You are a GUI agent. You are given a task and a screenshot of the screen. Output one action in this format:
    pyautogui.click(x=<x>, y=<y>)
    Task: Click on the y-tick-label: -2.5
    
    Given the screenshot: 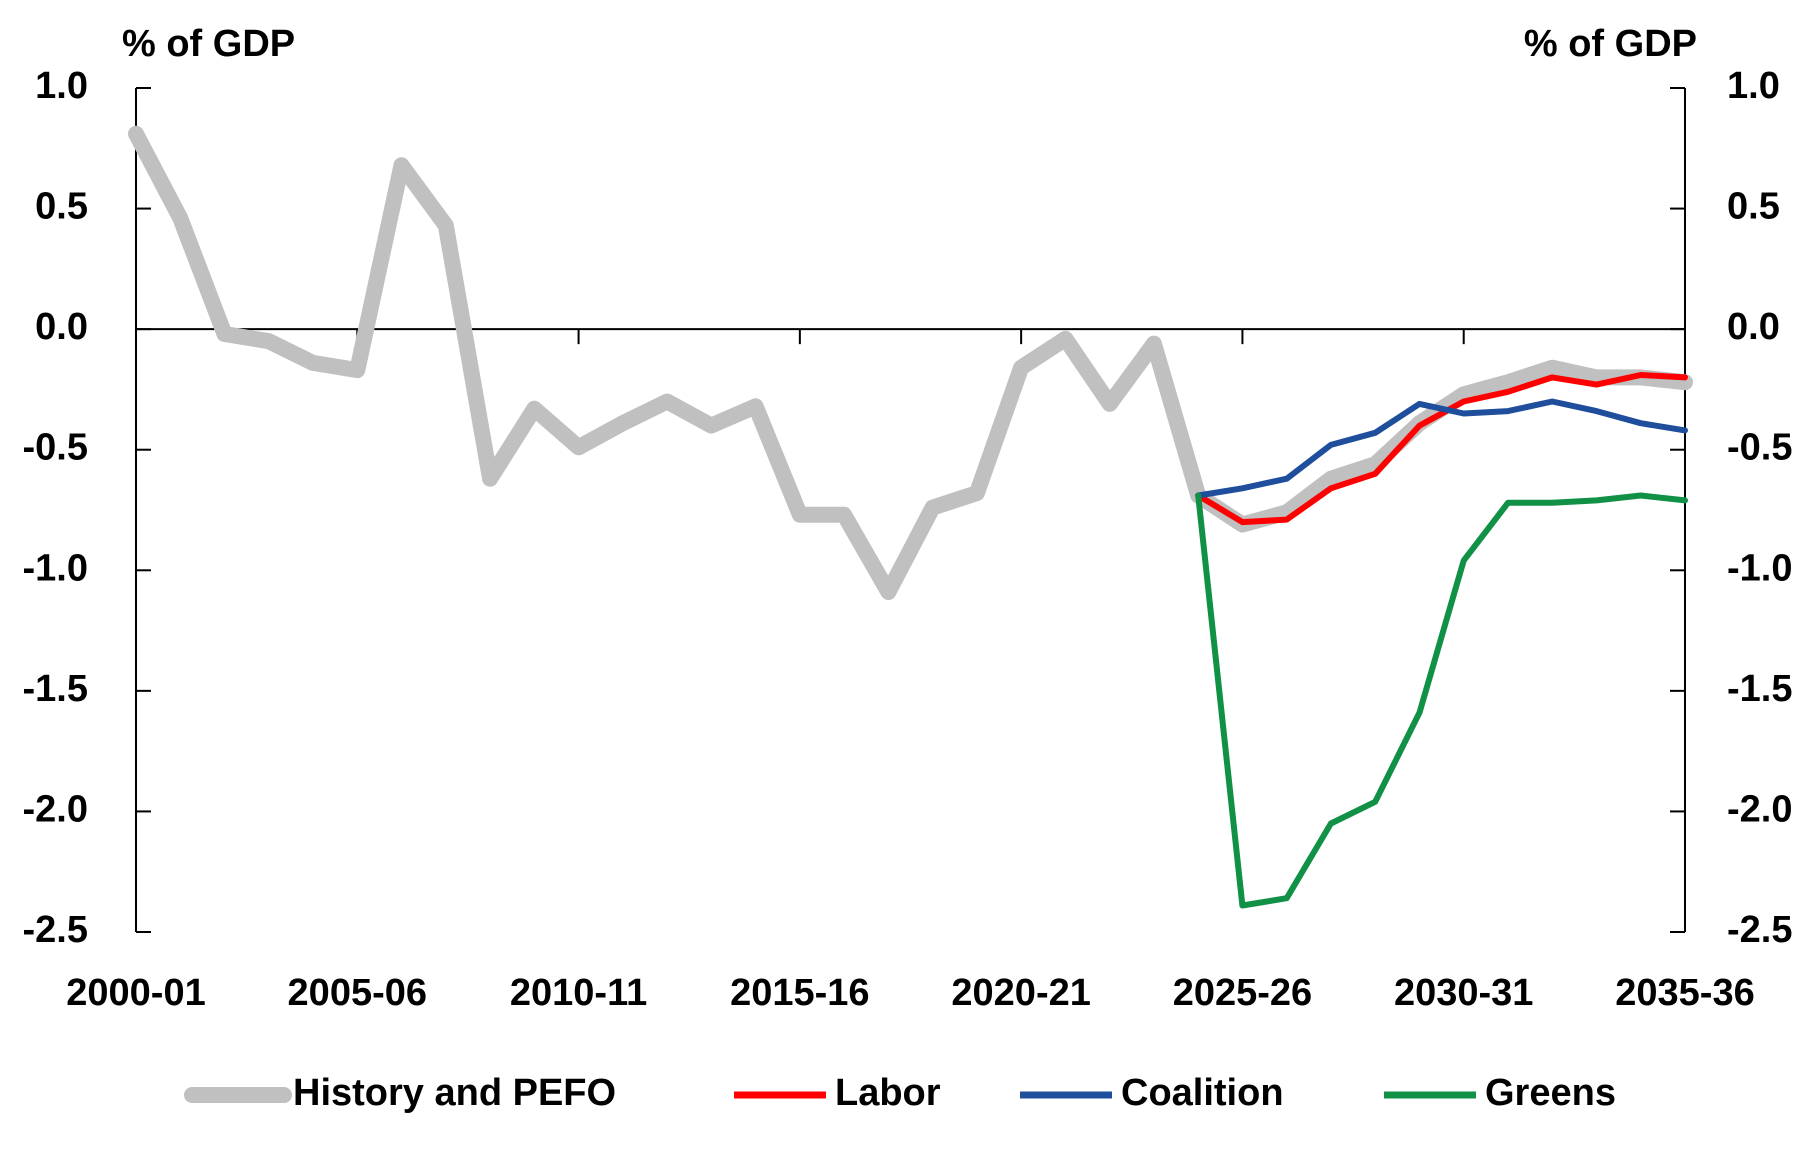 What is the action you would take?
    pyautogui.click(x=55, y=930)
    